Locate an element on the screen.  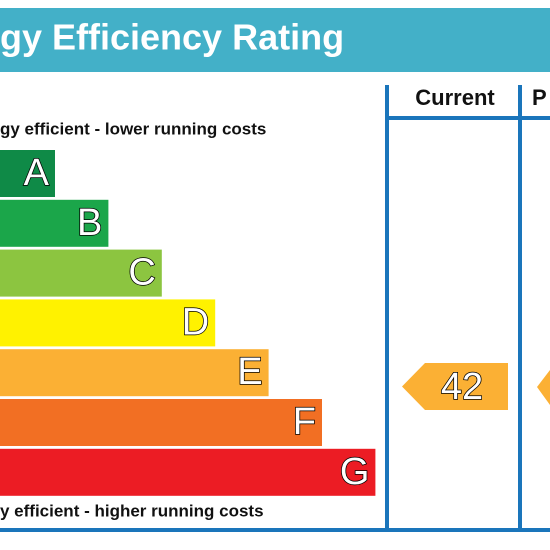
current-arrow is located at coordinates (455, 386).